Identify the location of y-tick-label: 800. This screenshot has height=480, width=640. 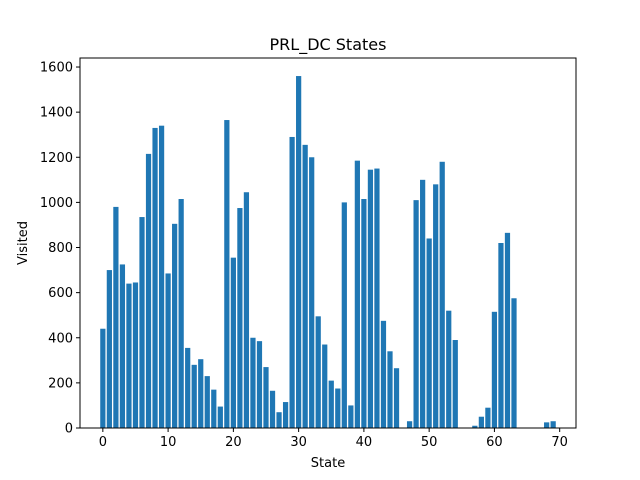
(60, 248).